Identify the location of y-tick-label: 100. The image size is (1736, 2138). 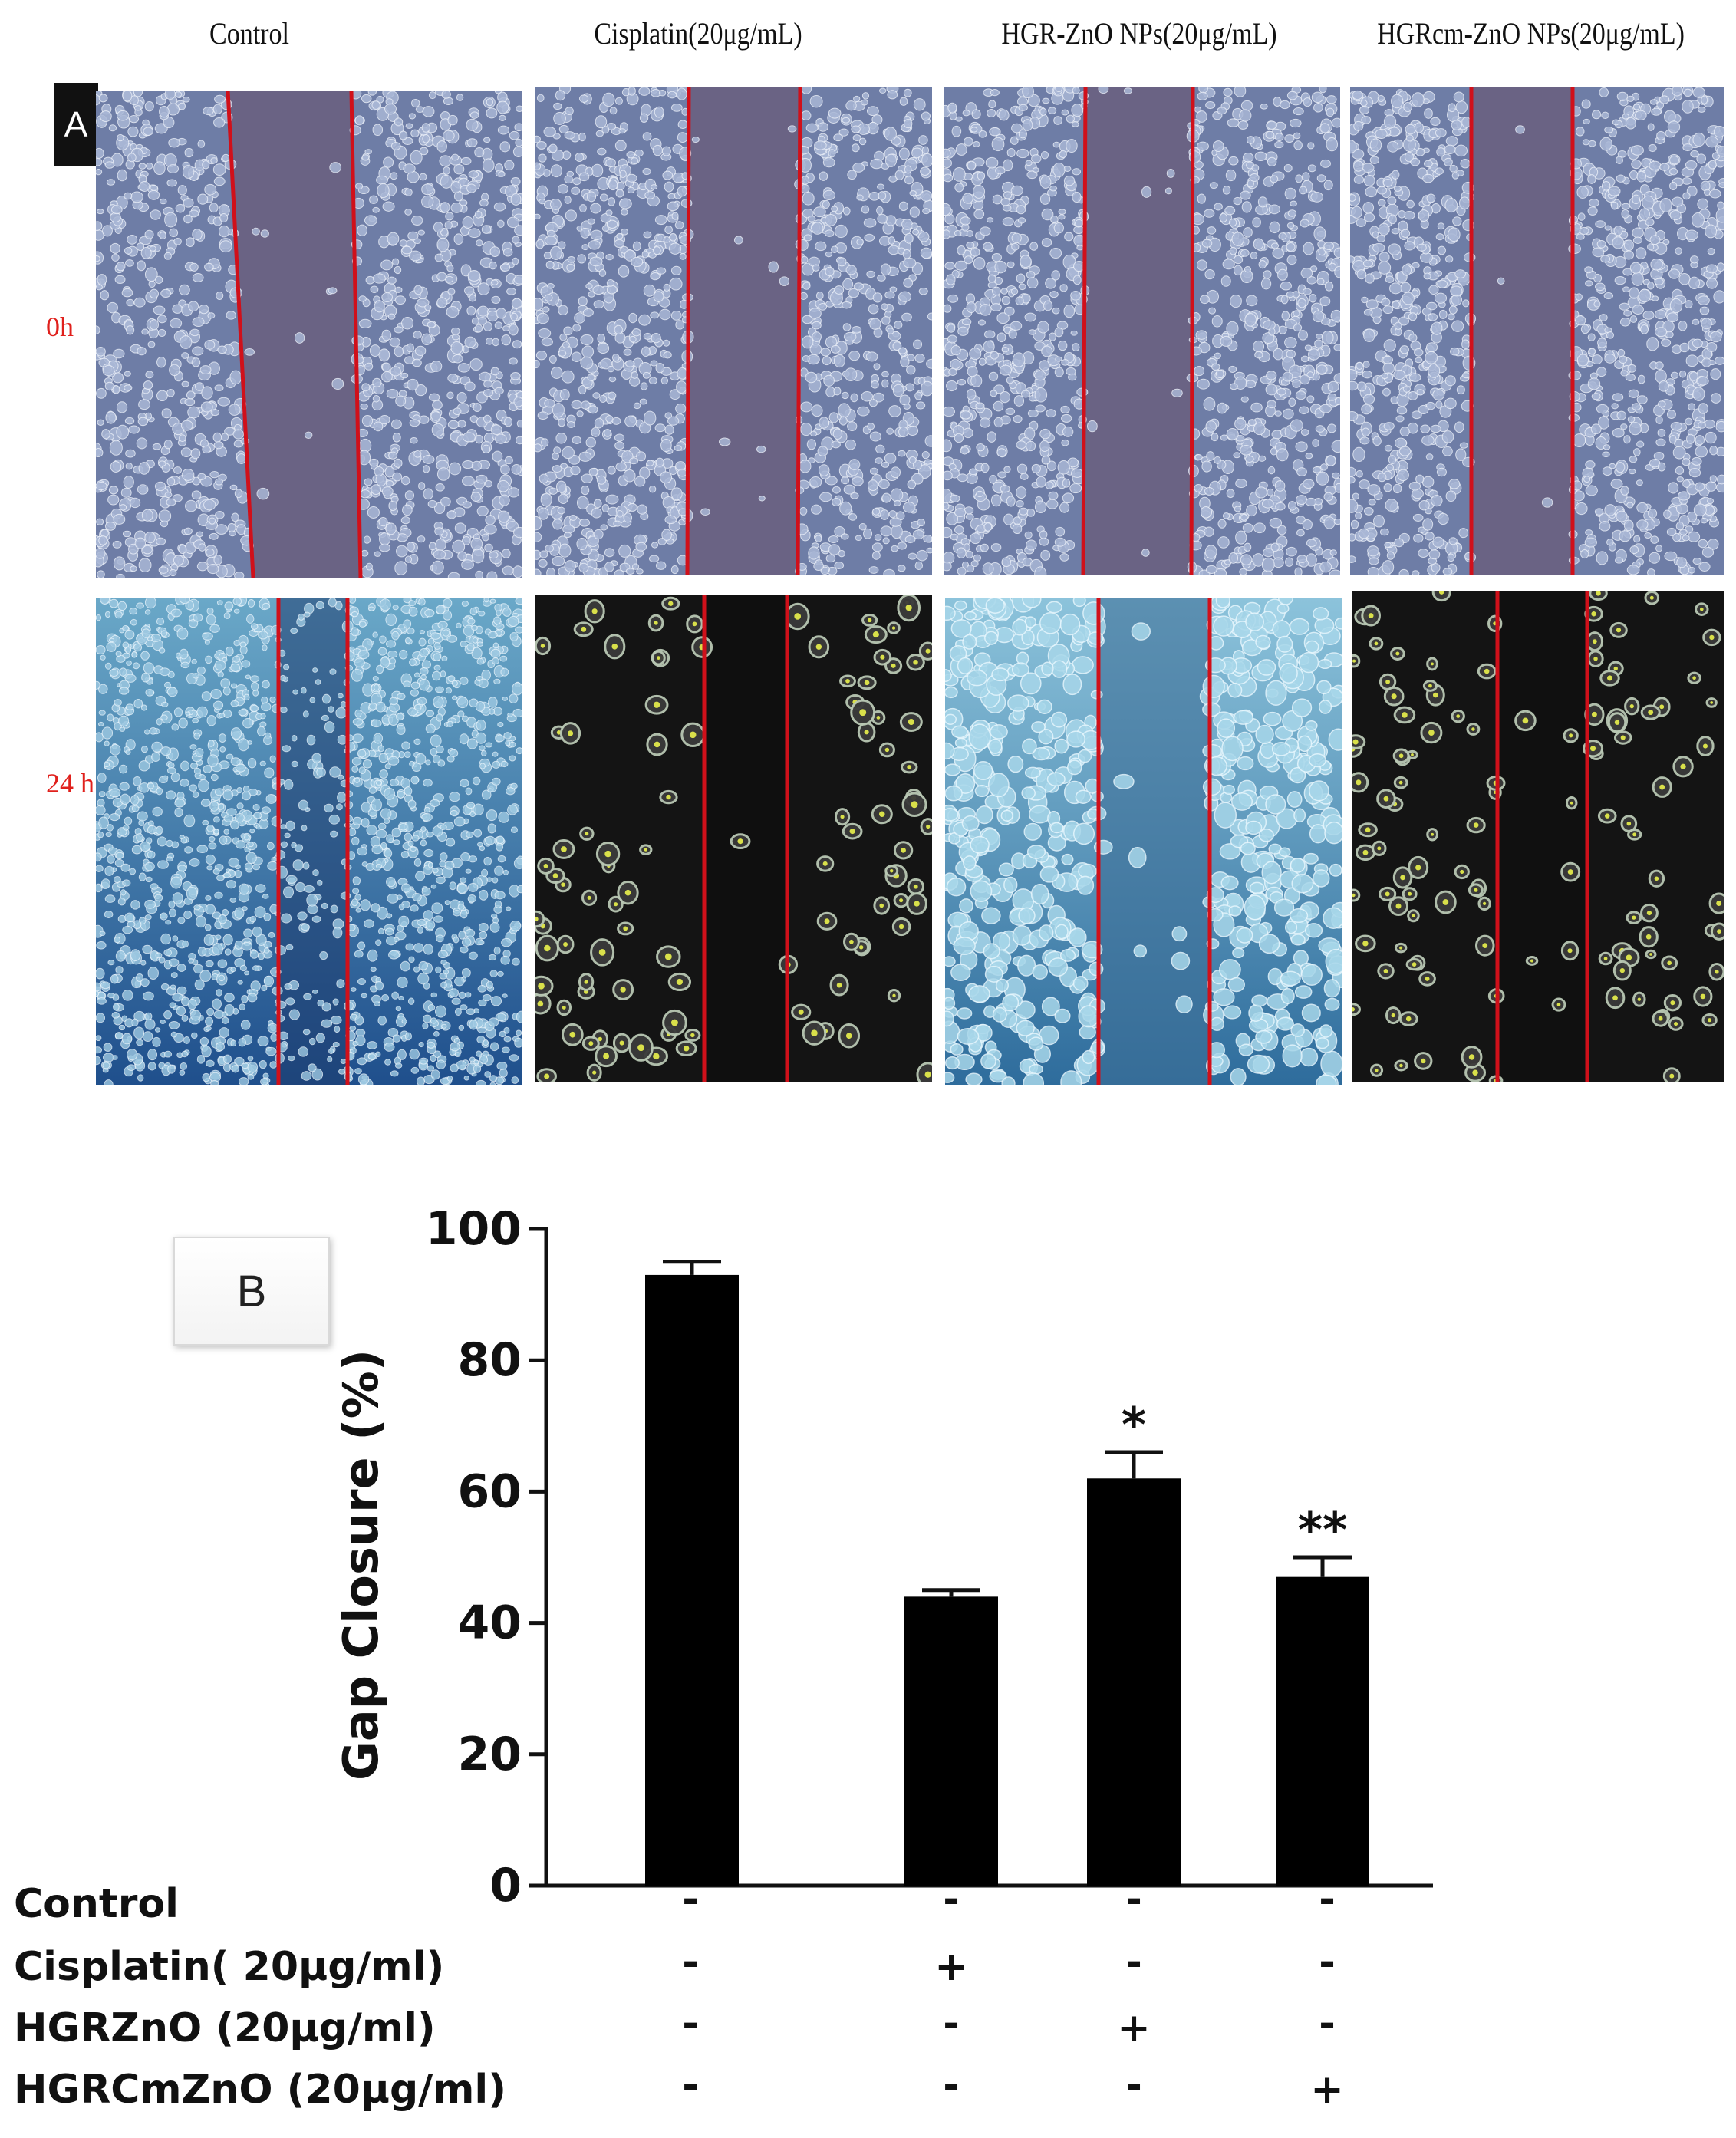
(474, 1229).